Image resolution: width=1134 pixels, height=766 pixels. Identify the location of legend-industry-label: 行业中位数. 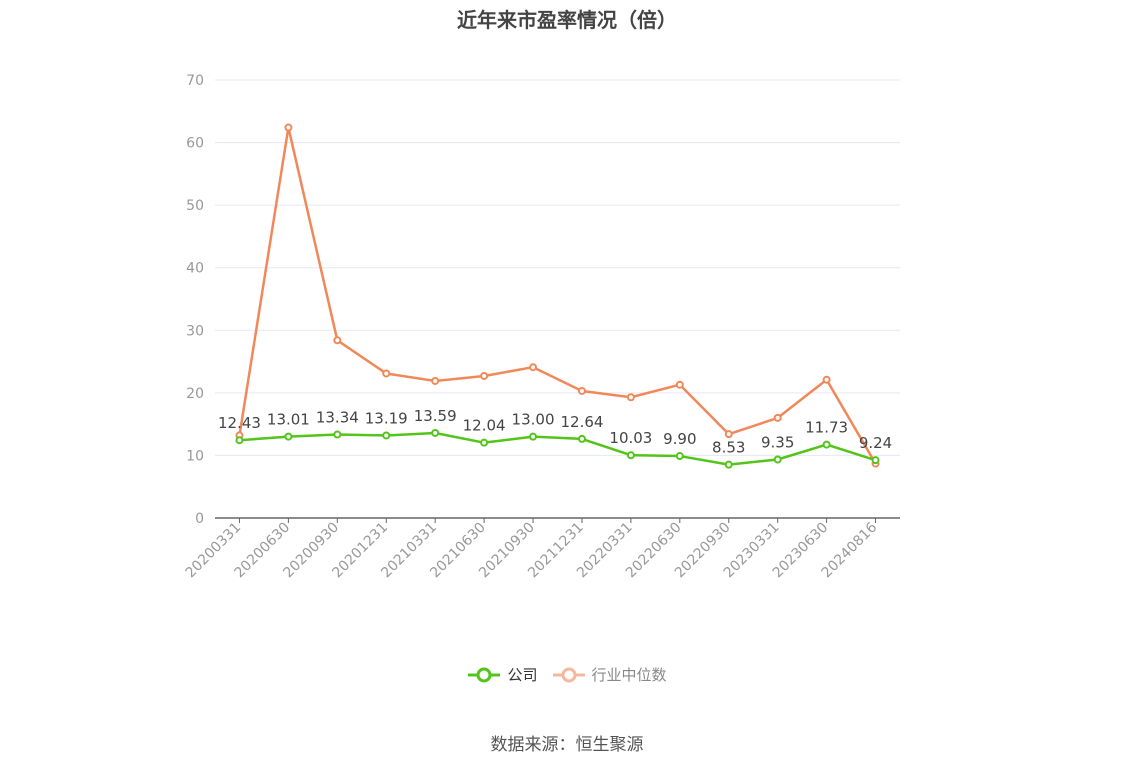
(629, 675).